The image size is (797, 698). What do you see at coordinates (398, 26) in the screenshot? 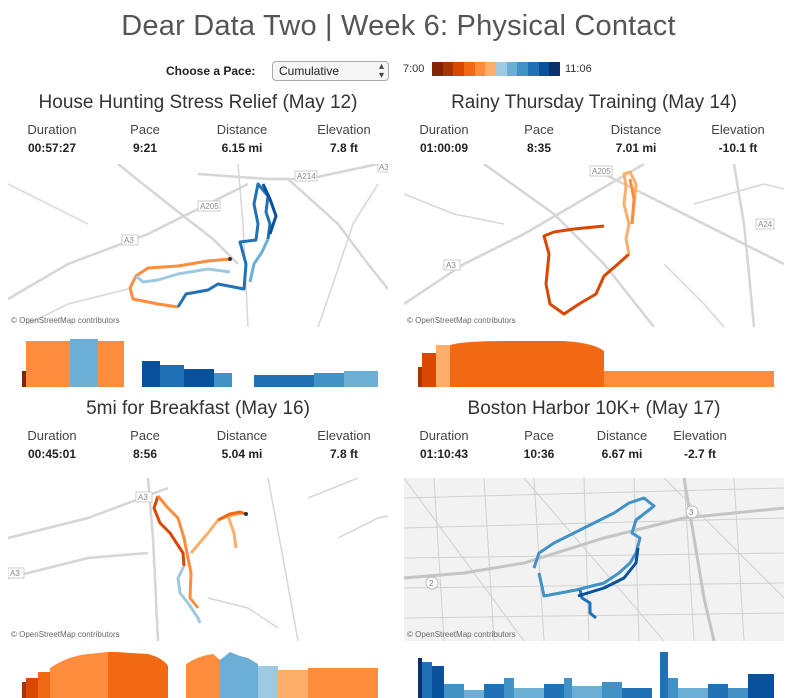
I see `page-title: Dear Data Two | Week 6: Physical Contact` at bounding box center [398, 26].